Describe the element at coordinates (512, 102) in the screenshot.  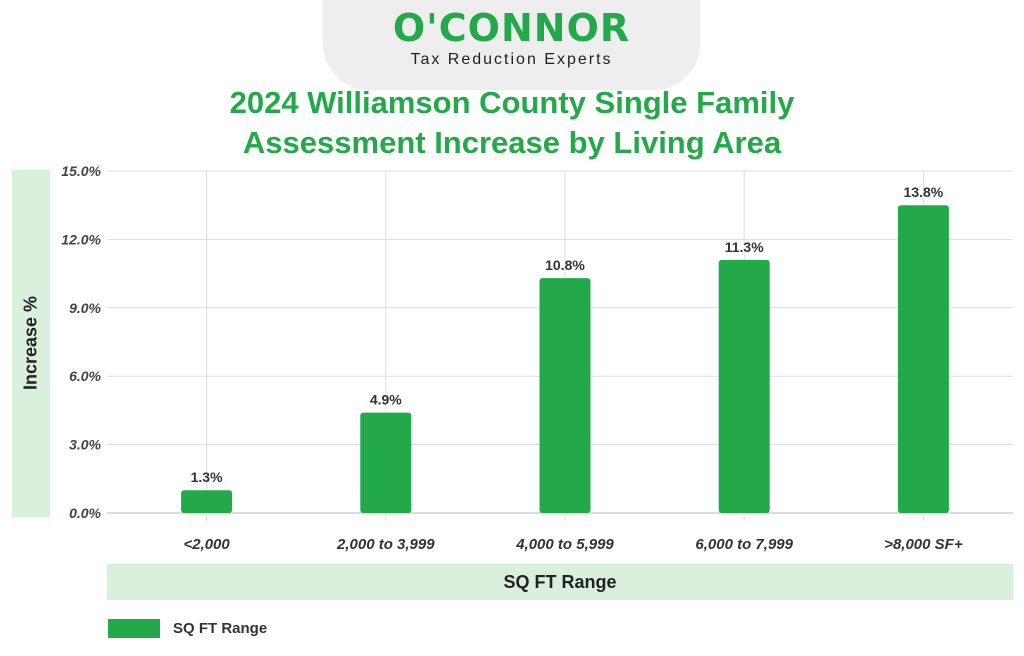
I see `chart-title-line-1: 2024 Williamson County Single Family` at that location.